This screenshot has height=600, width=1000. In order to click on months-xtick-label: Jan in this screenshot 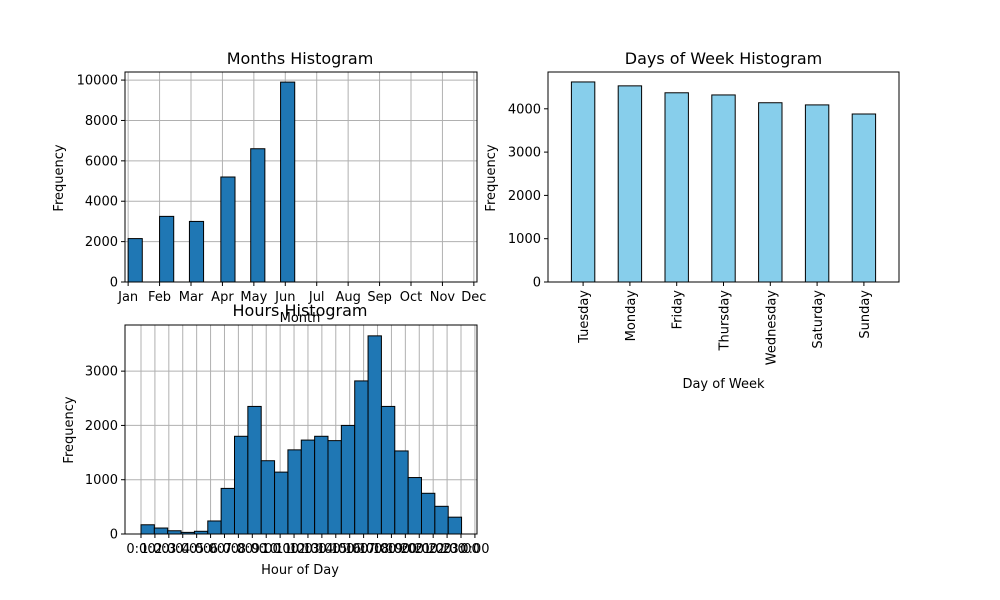, I will do `click(127, 297)`.